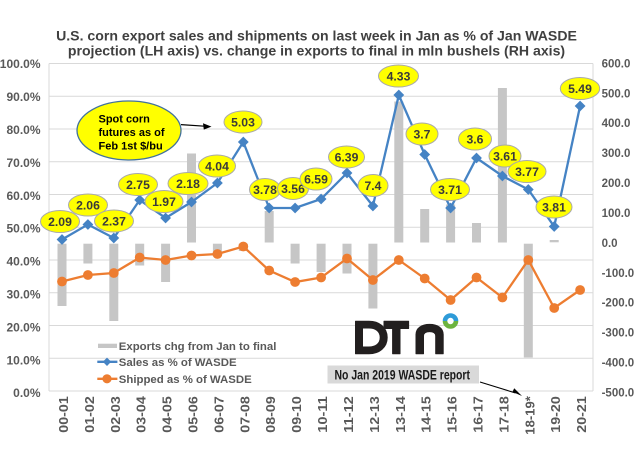  Describe the element at coordinates (243, 122) in the screenshot. I see `svg-text: 5.03` at that location.